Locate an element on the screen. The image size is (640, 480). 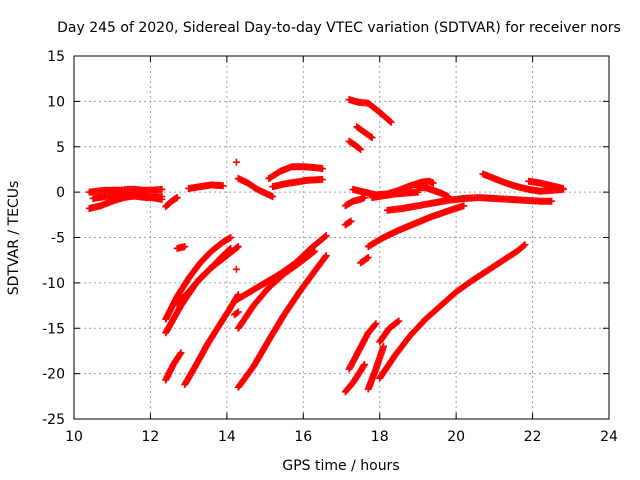
series-arc-12.4-12.8 is located at coordinates (173, 366).